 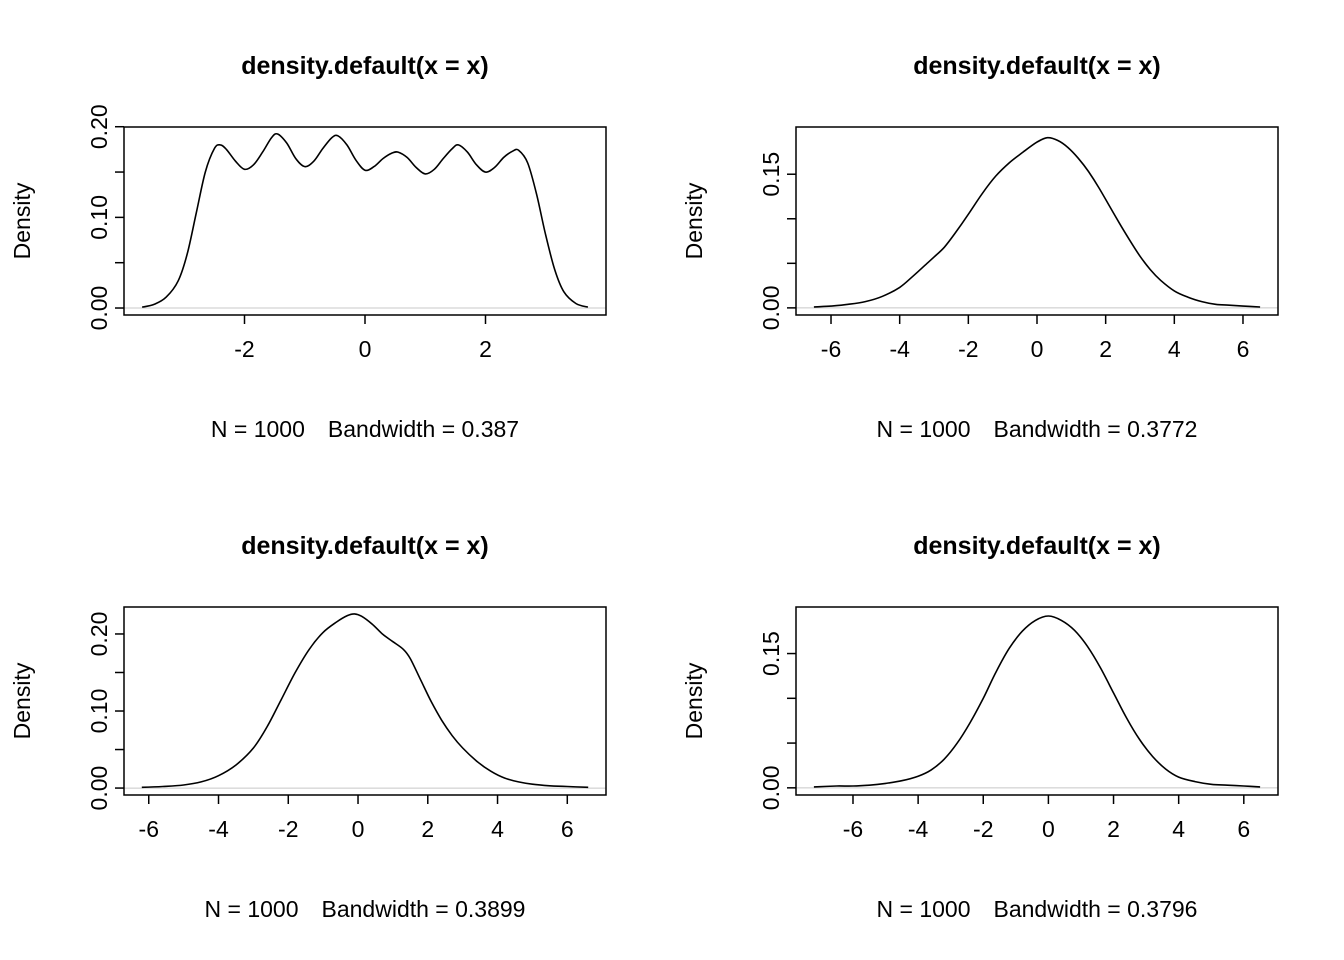 What do you see at coordinates (365, 909) in the screenshot?
I see `x-axis-caption: N = 1000 Bandwidth = 0.3899` at bounding box center [365, 909].